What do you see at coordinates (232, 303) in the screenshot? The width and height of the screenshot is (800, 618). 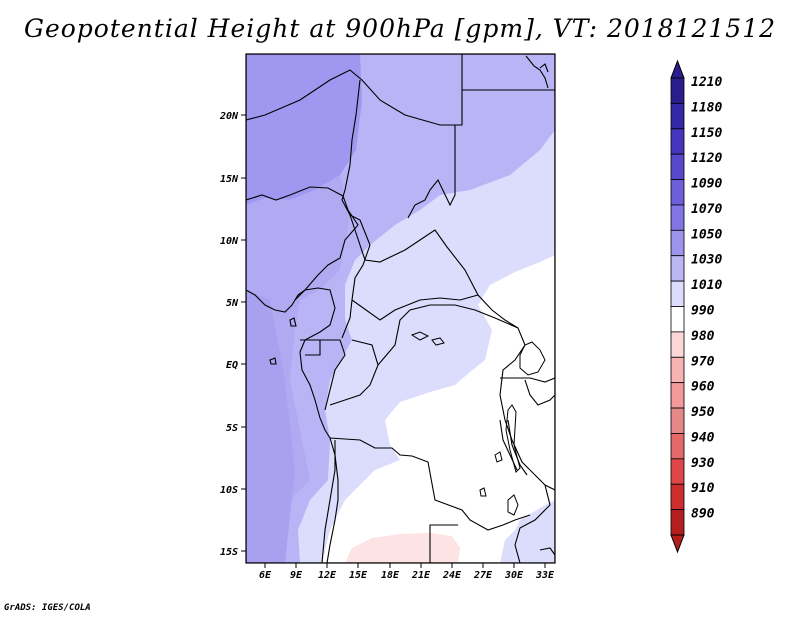 I see `lat-label: 5N` at bounding box center [232, 303].